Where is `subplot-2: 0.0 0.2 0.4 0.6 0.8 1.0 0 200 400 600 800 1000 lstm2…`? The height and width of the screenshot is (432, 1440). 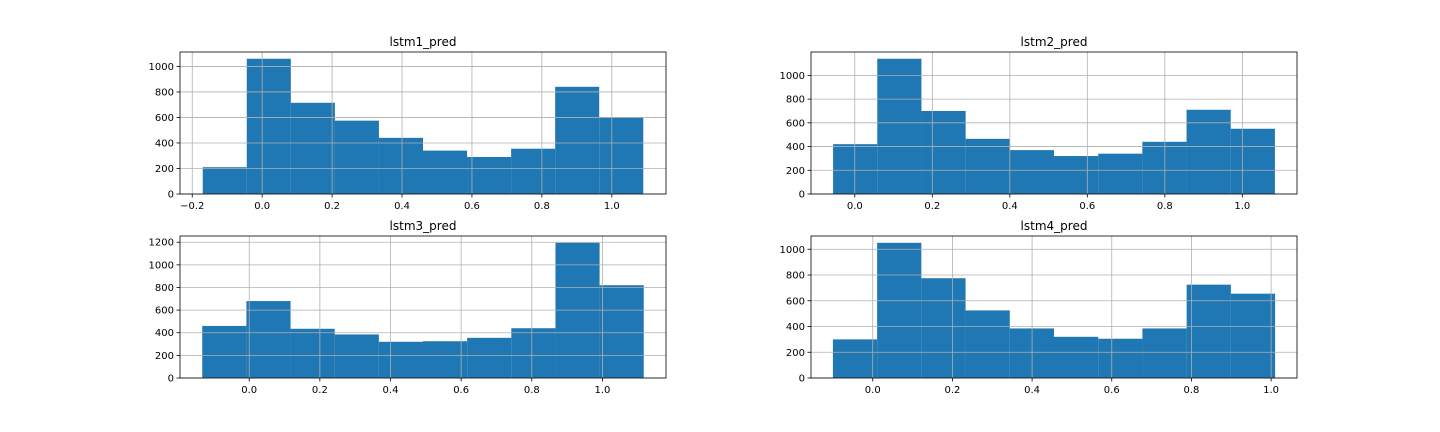 subplot-2: 0.0 0.2 0.4 0.6 0.8 1.0 0 200 400 600 800 1000 lstm2… is located at coordinates (1039, 123).